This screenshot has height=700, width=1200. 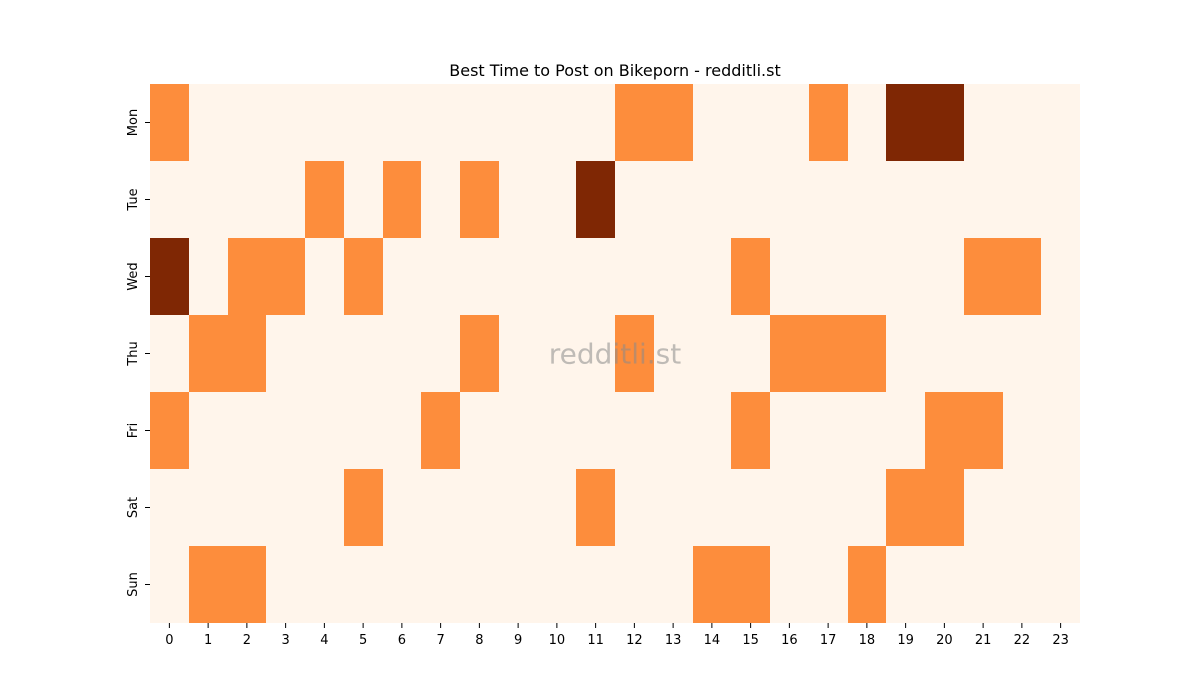 What do you see at coordinates (169, 640) in the screenshot?
I see `x-tick-label-0: 0` at bounding box center [169, 640].